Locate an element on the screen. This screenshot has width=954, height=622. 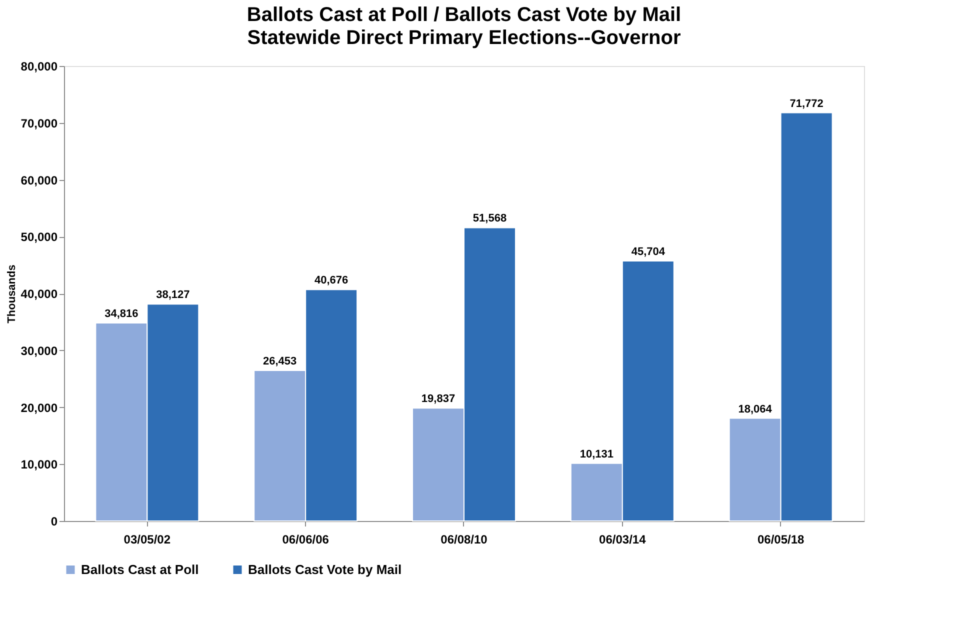
y-tick-label: 70,000 is located at coordinates (39, 123).